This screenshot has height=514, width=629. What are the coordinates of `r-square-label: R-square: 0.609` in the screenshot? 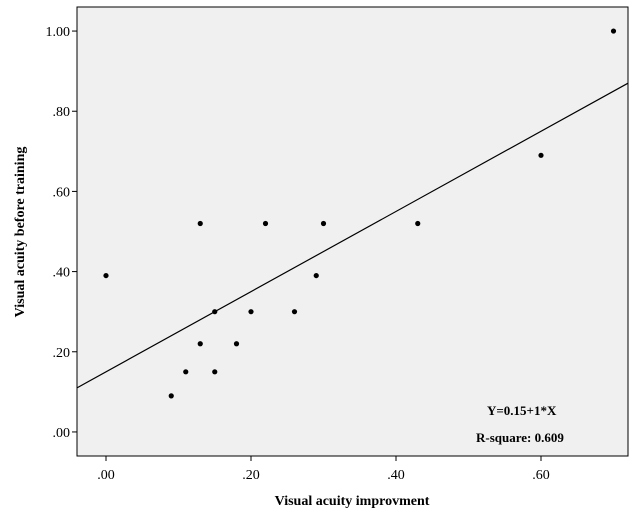 It's located at (520, 437).